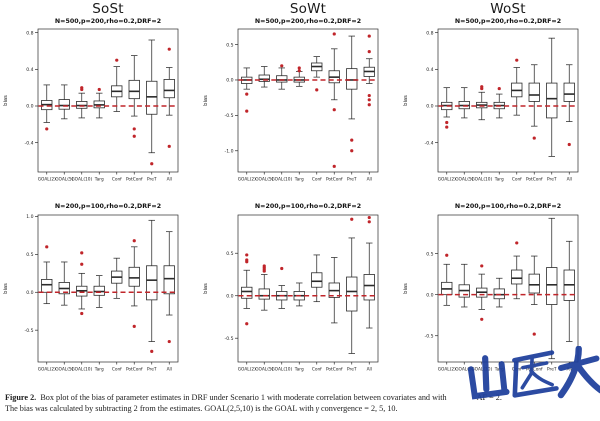 The image size is (600, 421). What do you see at coordinates (21, 397) in the screenshot?
I see `figure-label: Figure 2.` at bounding box center [21, 397].